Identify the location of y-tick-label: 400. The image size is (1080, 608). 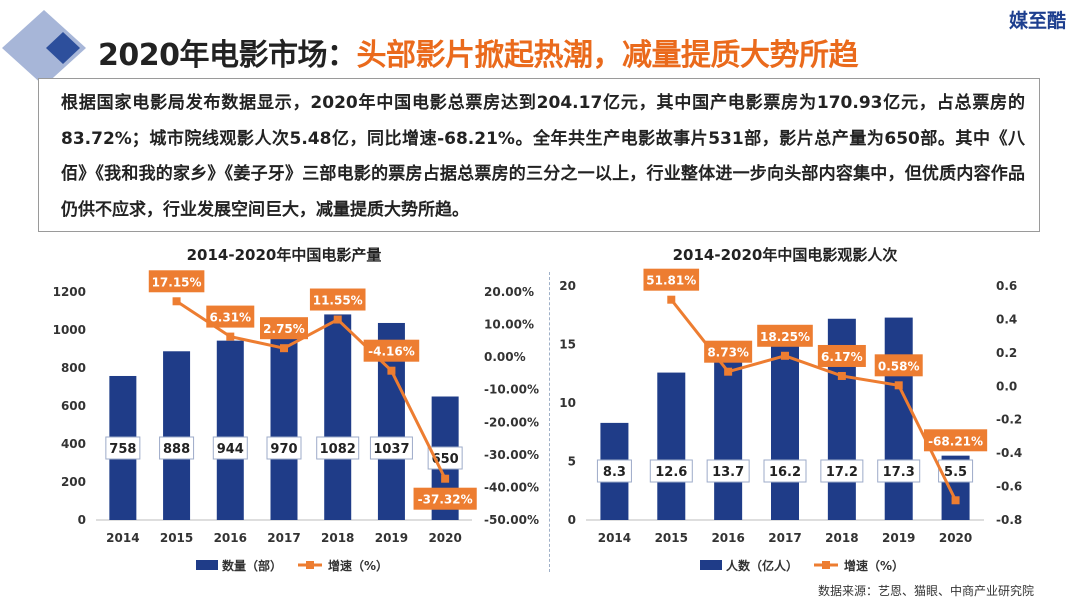
(73, 444).